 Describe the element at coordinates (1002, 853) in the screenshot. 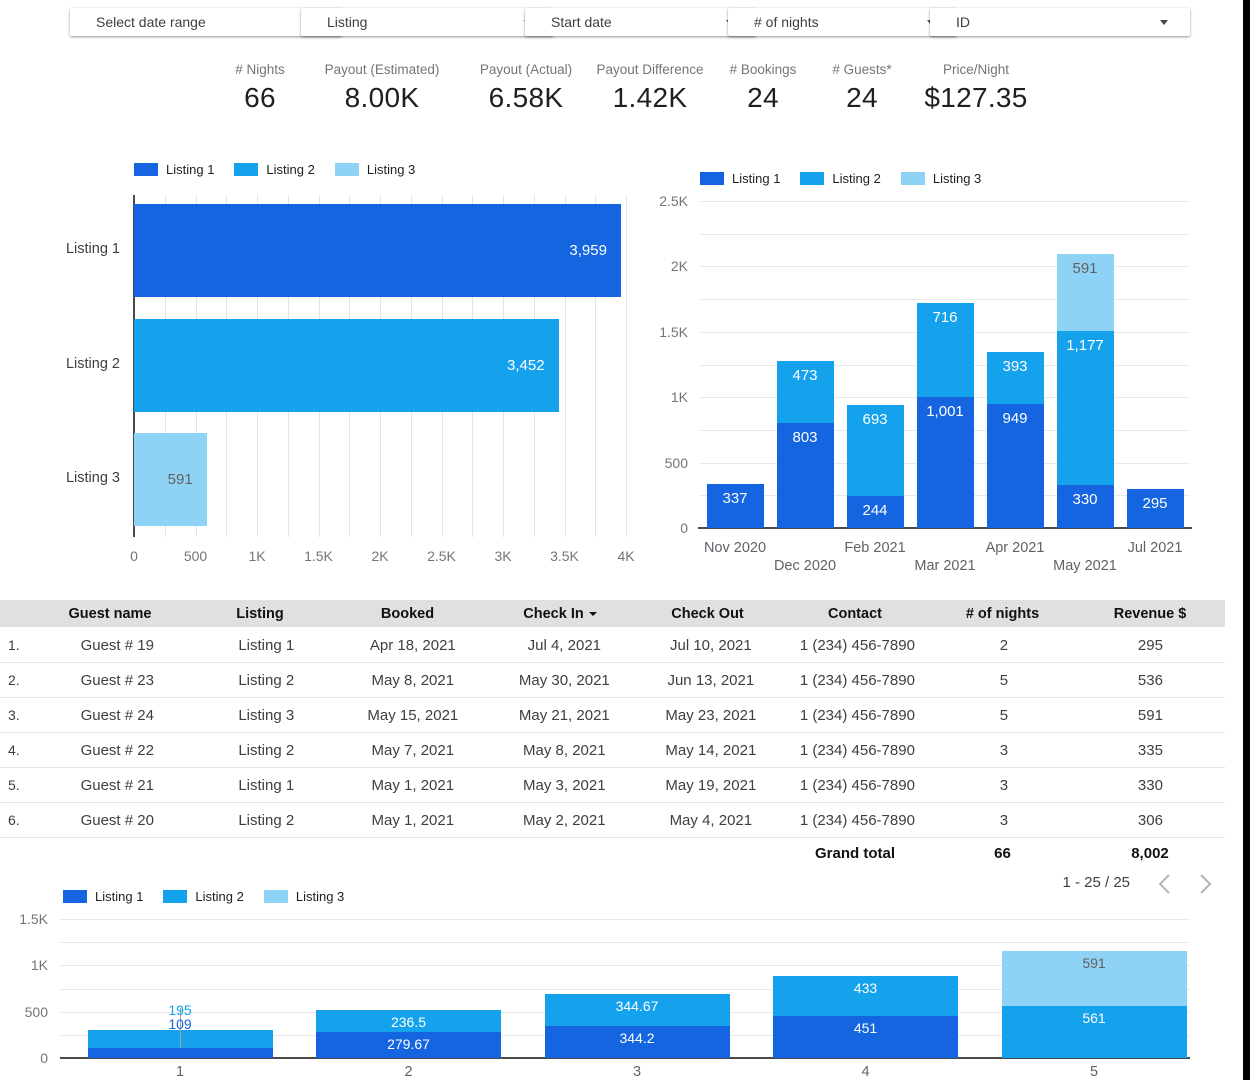

I see `grand-total-nights: 66` at that location.